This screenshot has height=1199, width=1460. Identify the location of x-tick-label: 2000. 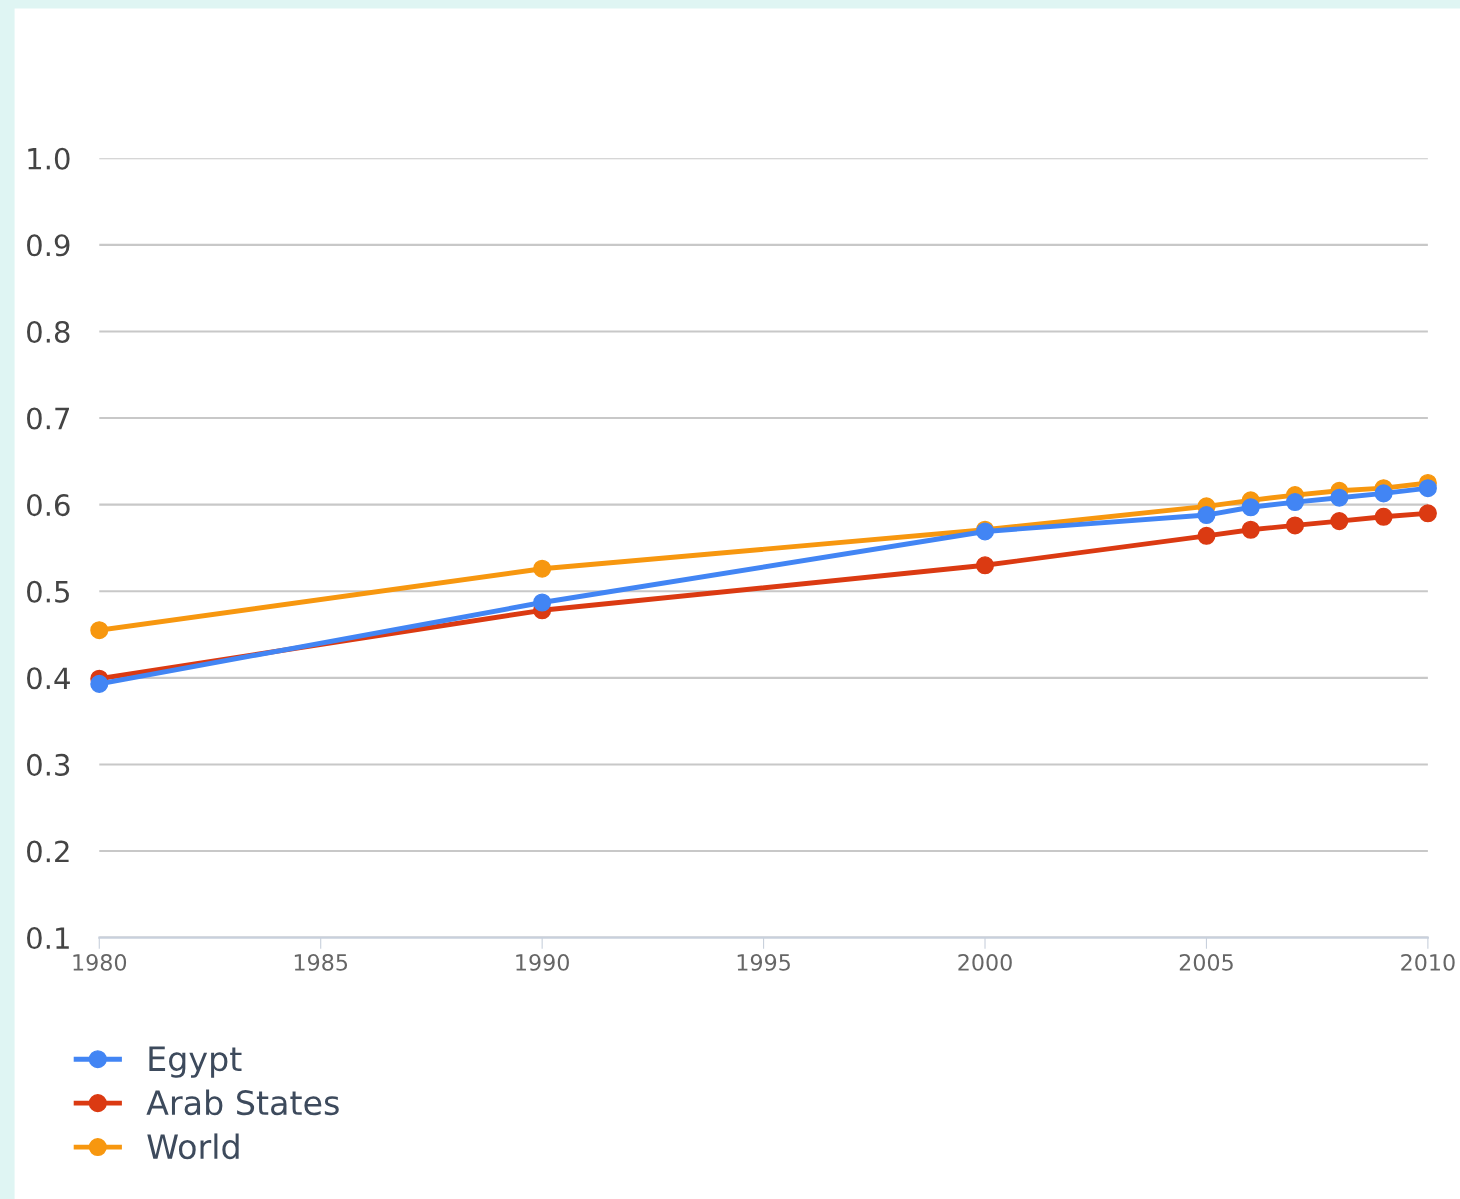
(985, 962).